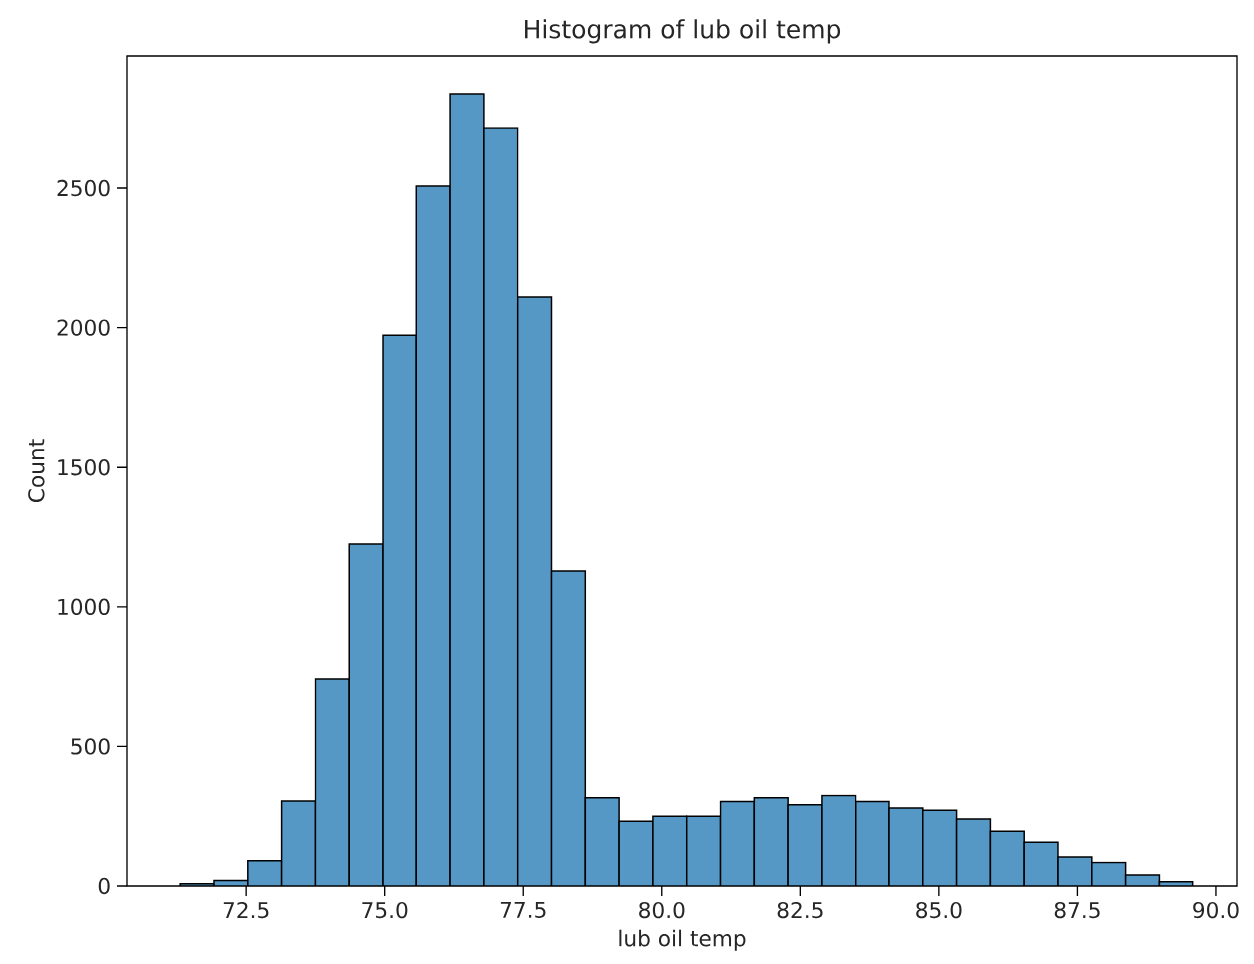 This screenshot has height=964, width=1254. Describe the element at coordinates (682, 940) in the screenshot. I see `x-axis-title: lub oil temp` at that location.